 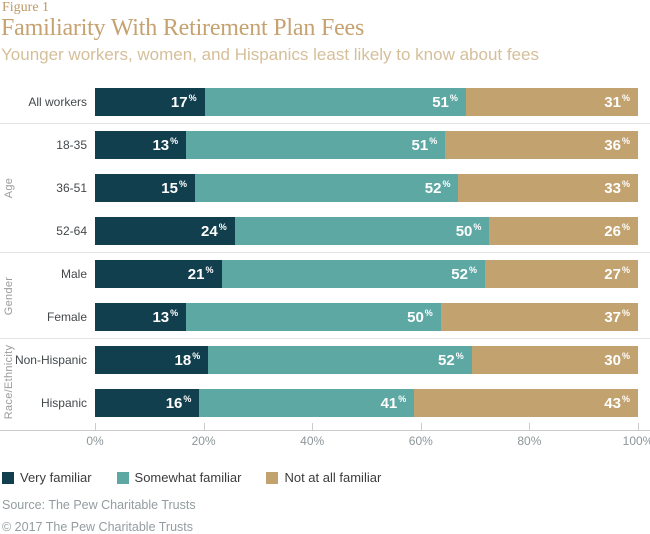 I want to click on legend-label: Not at all familiar, so click(x=333, y=477).